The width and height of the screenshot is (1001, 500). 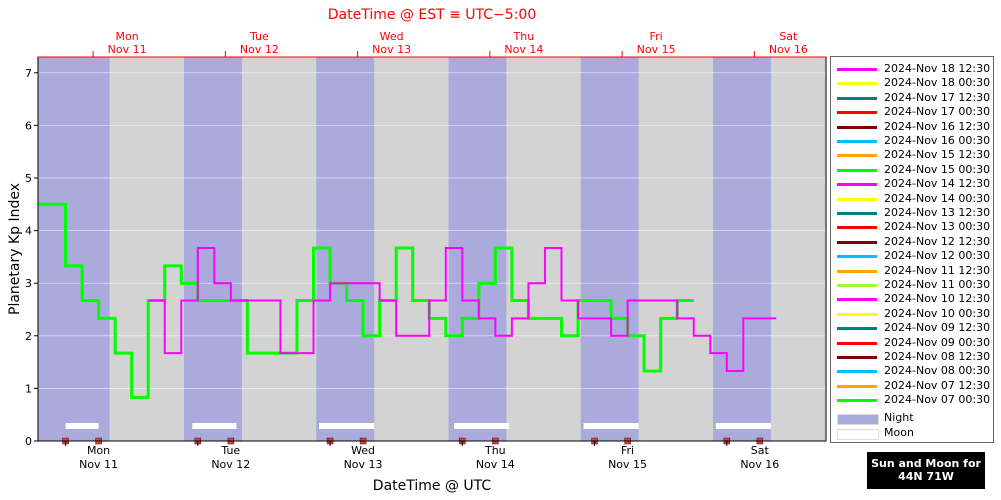 What do you see at coordinates (28, 388) in the screenshot?
I see `y-tick-label: 1` at bounding box center [28, 388].